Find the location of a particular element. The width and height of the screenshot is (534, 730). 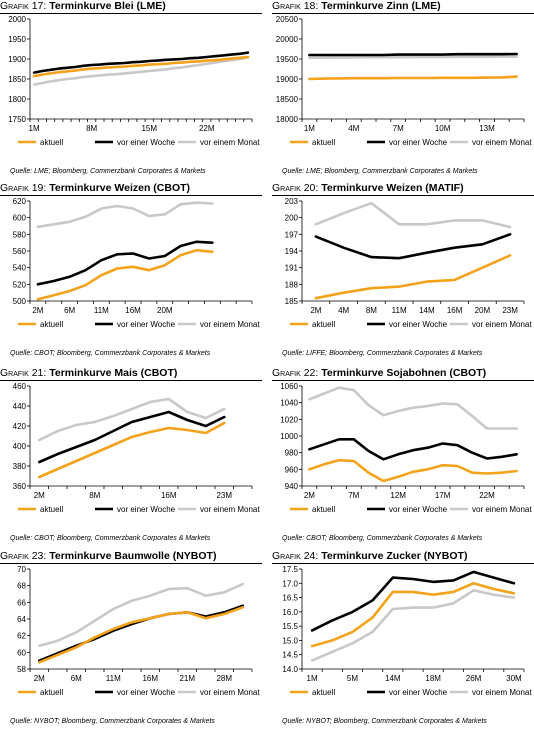

y-tick-label: 62 is located at coordinates (21, 636).